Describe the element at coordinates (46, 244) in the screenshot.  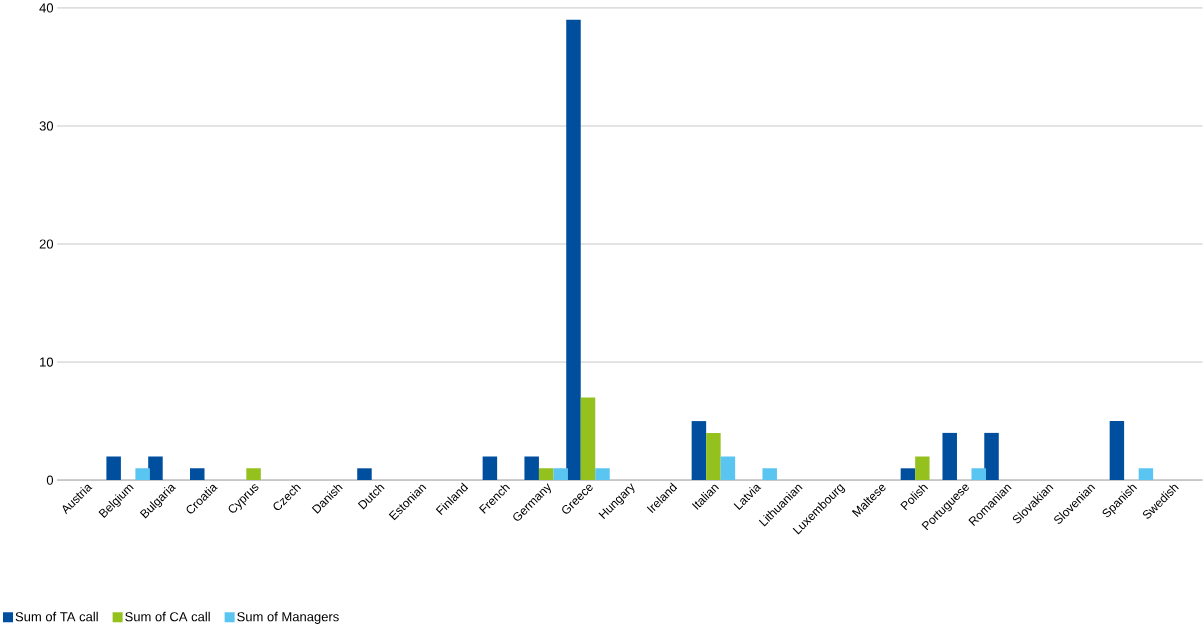
I see `y-tick-label: 20` at that location.